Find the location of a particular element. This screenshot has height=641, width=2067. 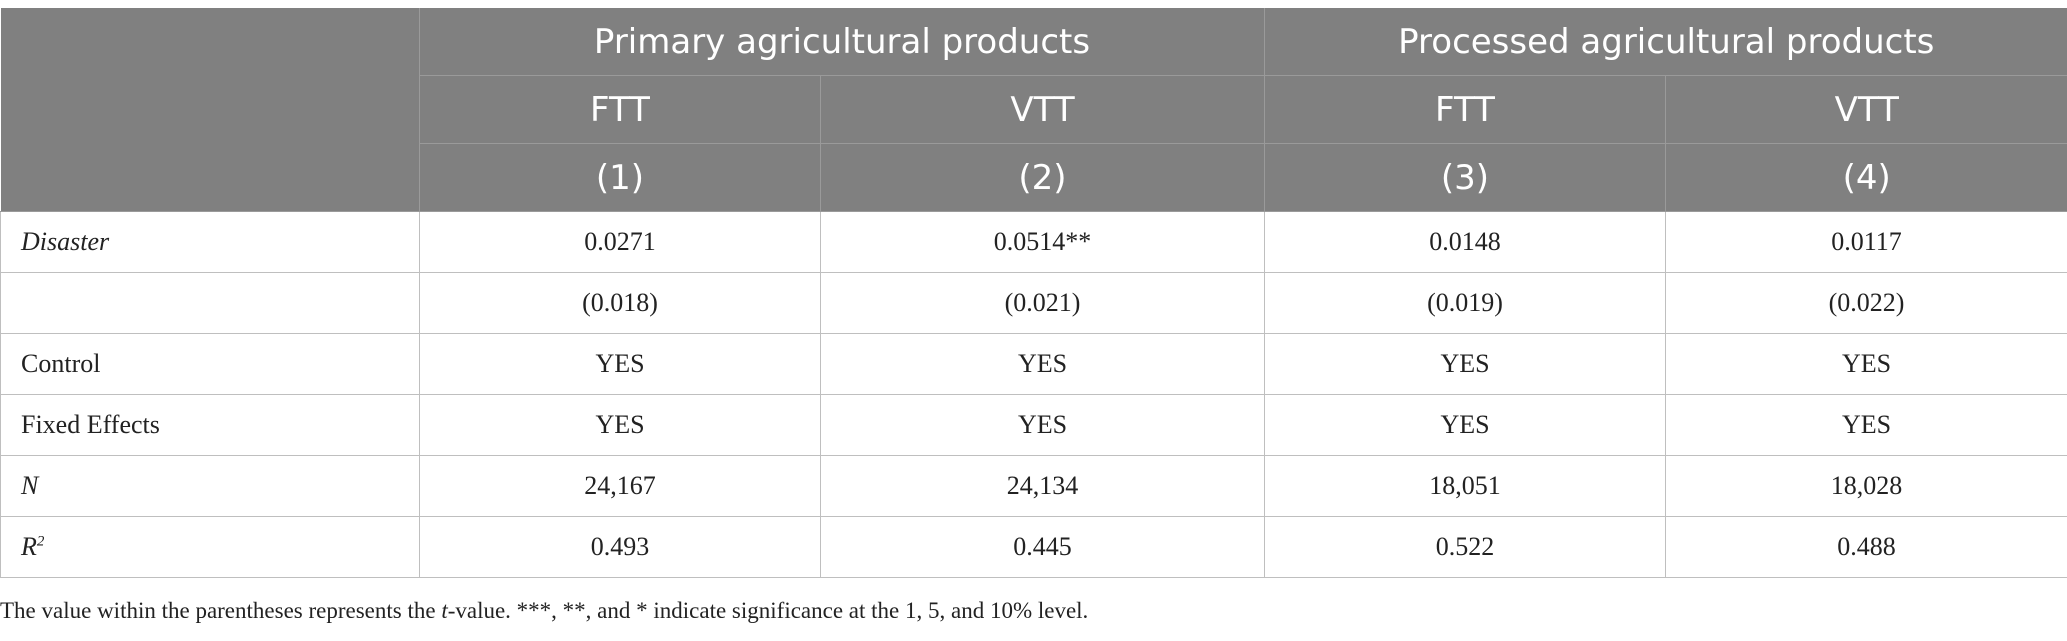

r2-superscript: 2 is located at coordinates (40, 541).